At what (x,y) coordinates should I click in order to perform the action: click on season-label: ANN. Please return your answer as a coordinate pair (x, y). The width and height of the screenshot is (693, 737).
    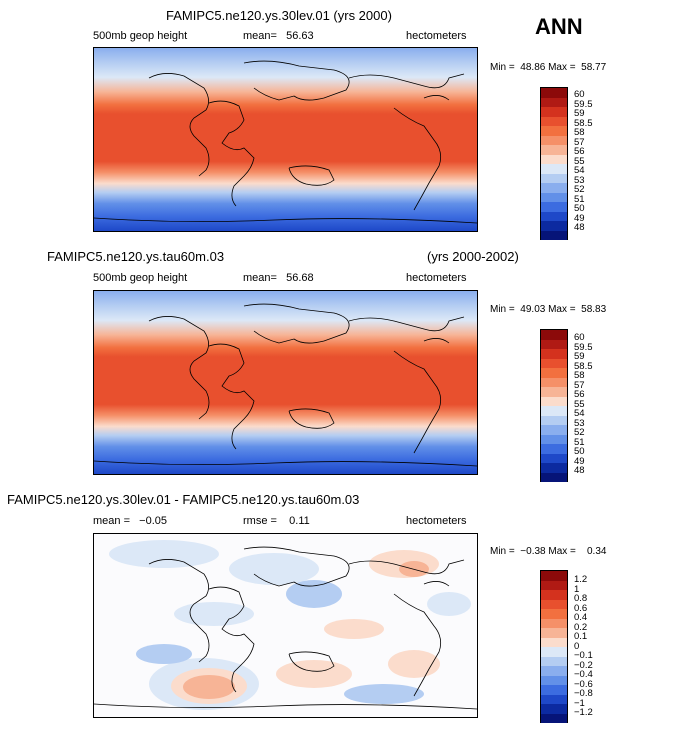
    Looking at the image, I should click on (559, 26).